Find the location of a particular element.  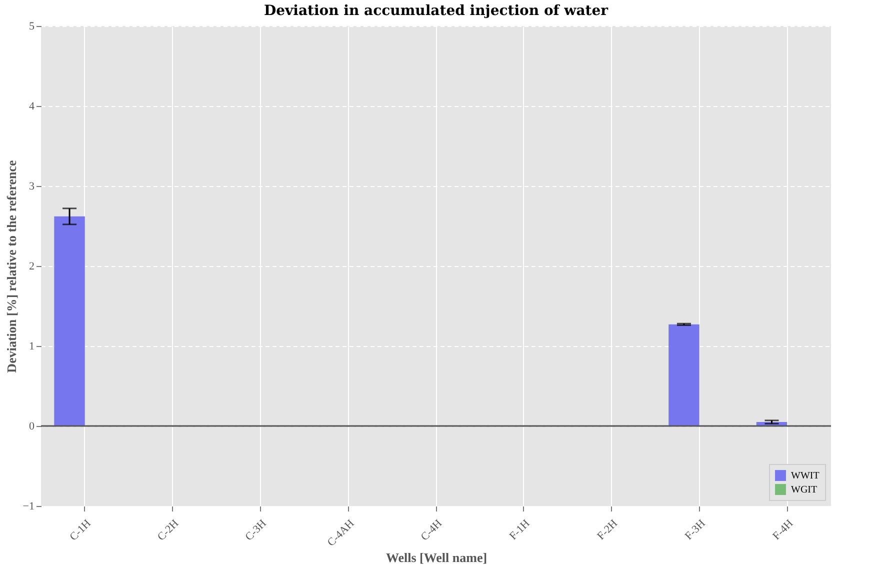

y-tick-label: 3 is located at coordinates (32, 186).